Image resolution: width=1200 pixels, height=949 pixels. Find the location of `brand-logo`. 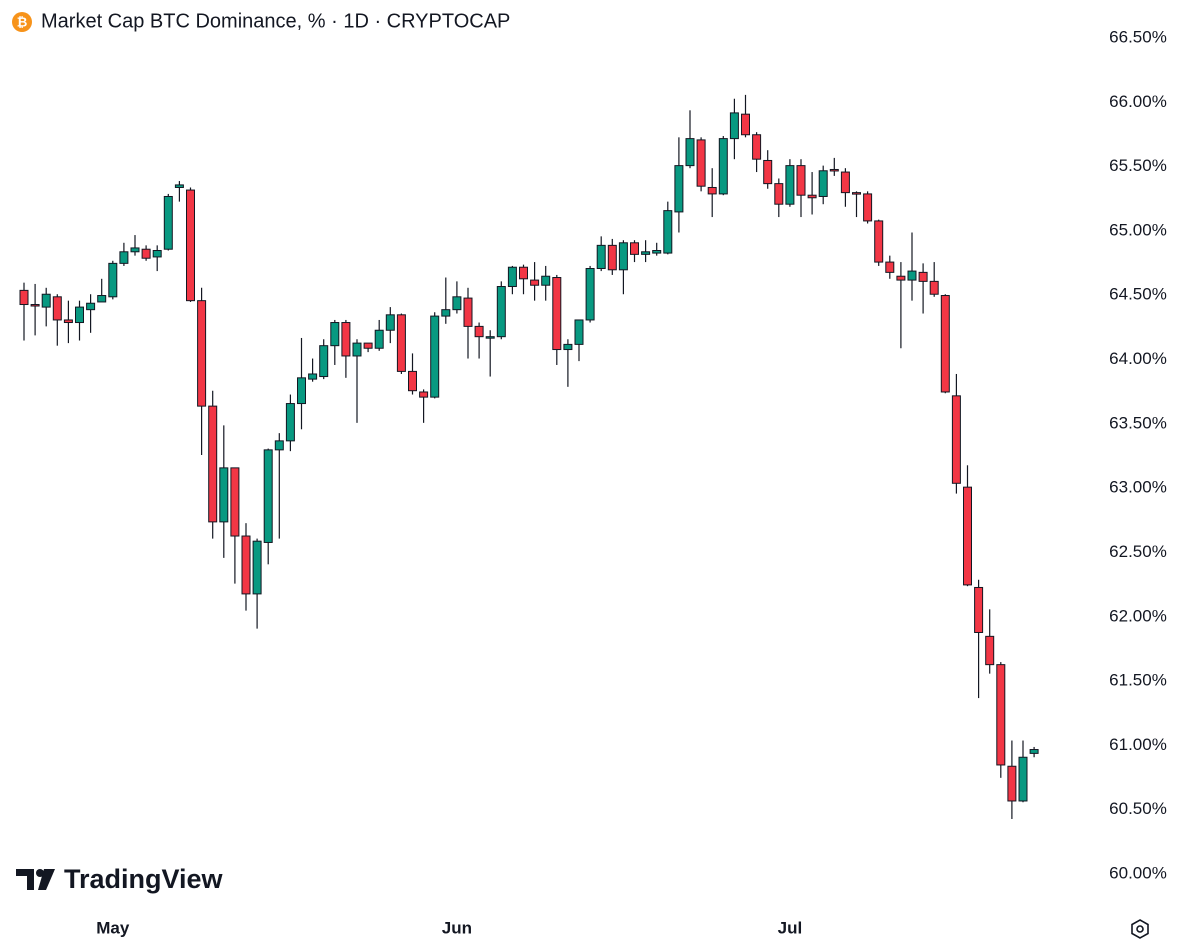

brand-logo is located at coordinates (35, 879).